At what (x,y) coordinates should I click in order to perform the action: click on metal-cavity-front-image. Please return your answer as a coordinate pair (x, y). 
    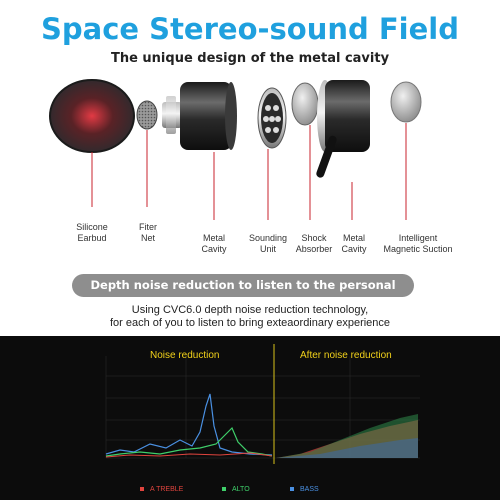
    Looking at the image, I should click on (199, 116).